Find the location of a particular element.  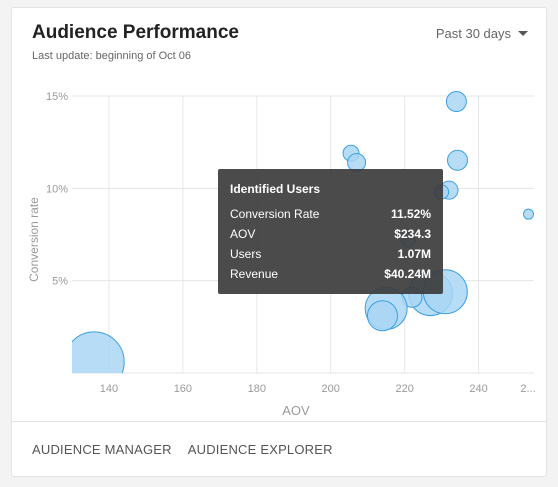

caret-down-icon is located at coordinates (523, 33).